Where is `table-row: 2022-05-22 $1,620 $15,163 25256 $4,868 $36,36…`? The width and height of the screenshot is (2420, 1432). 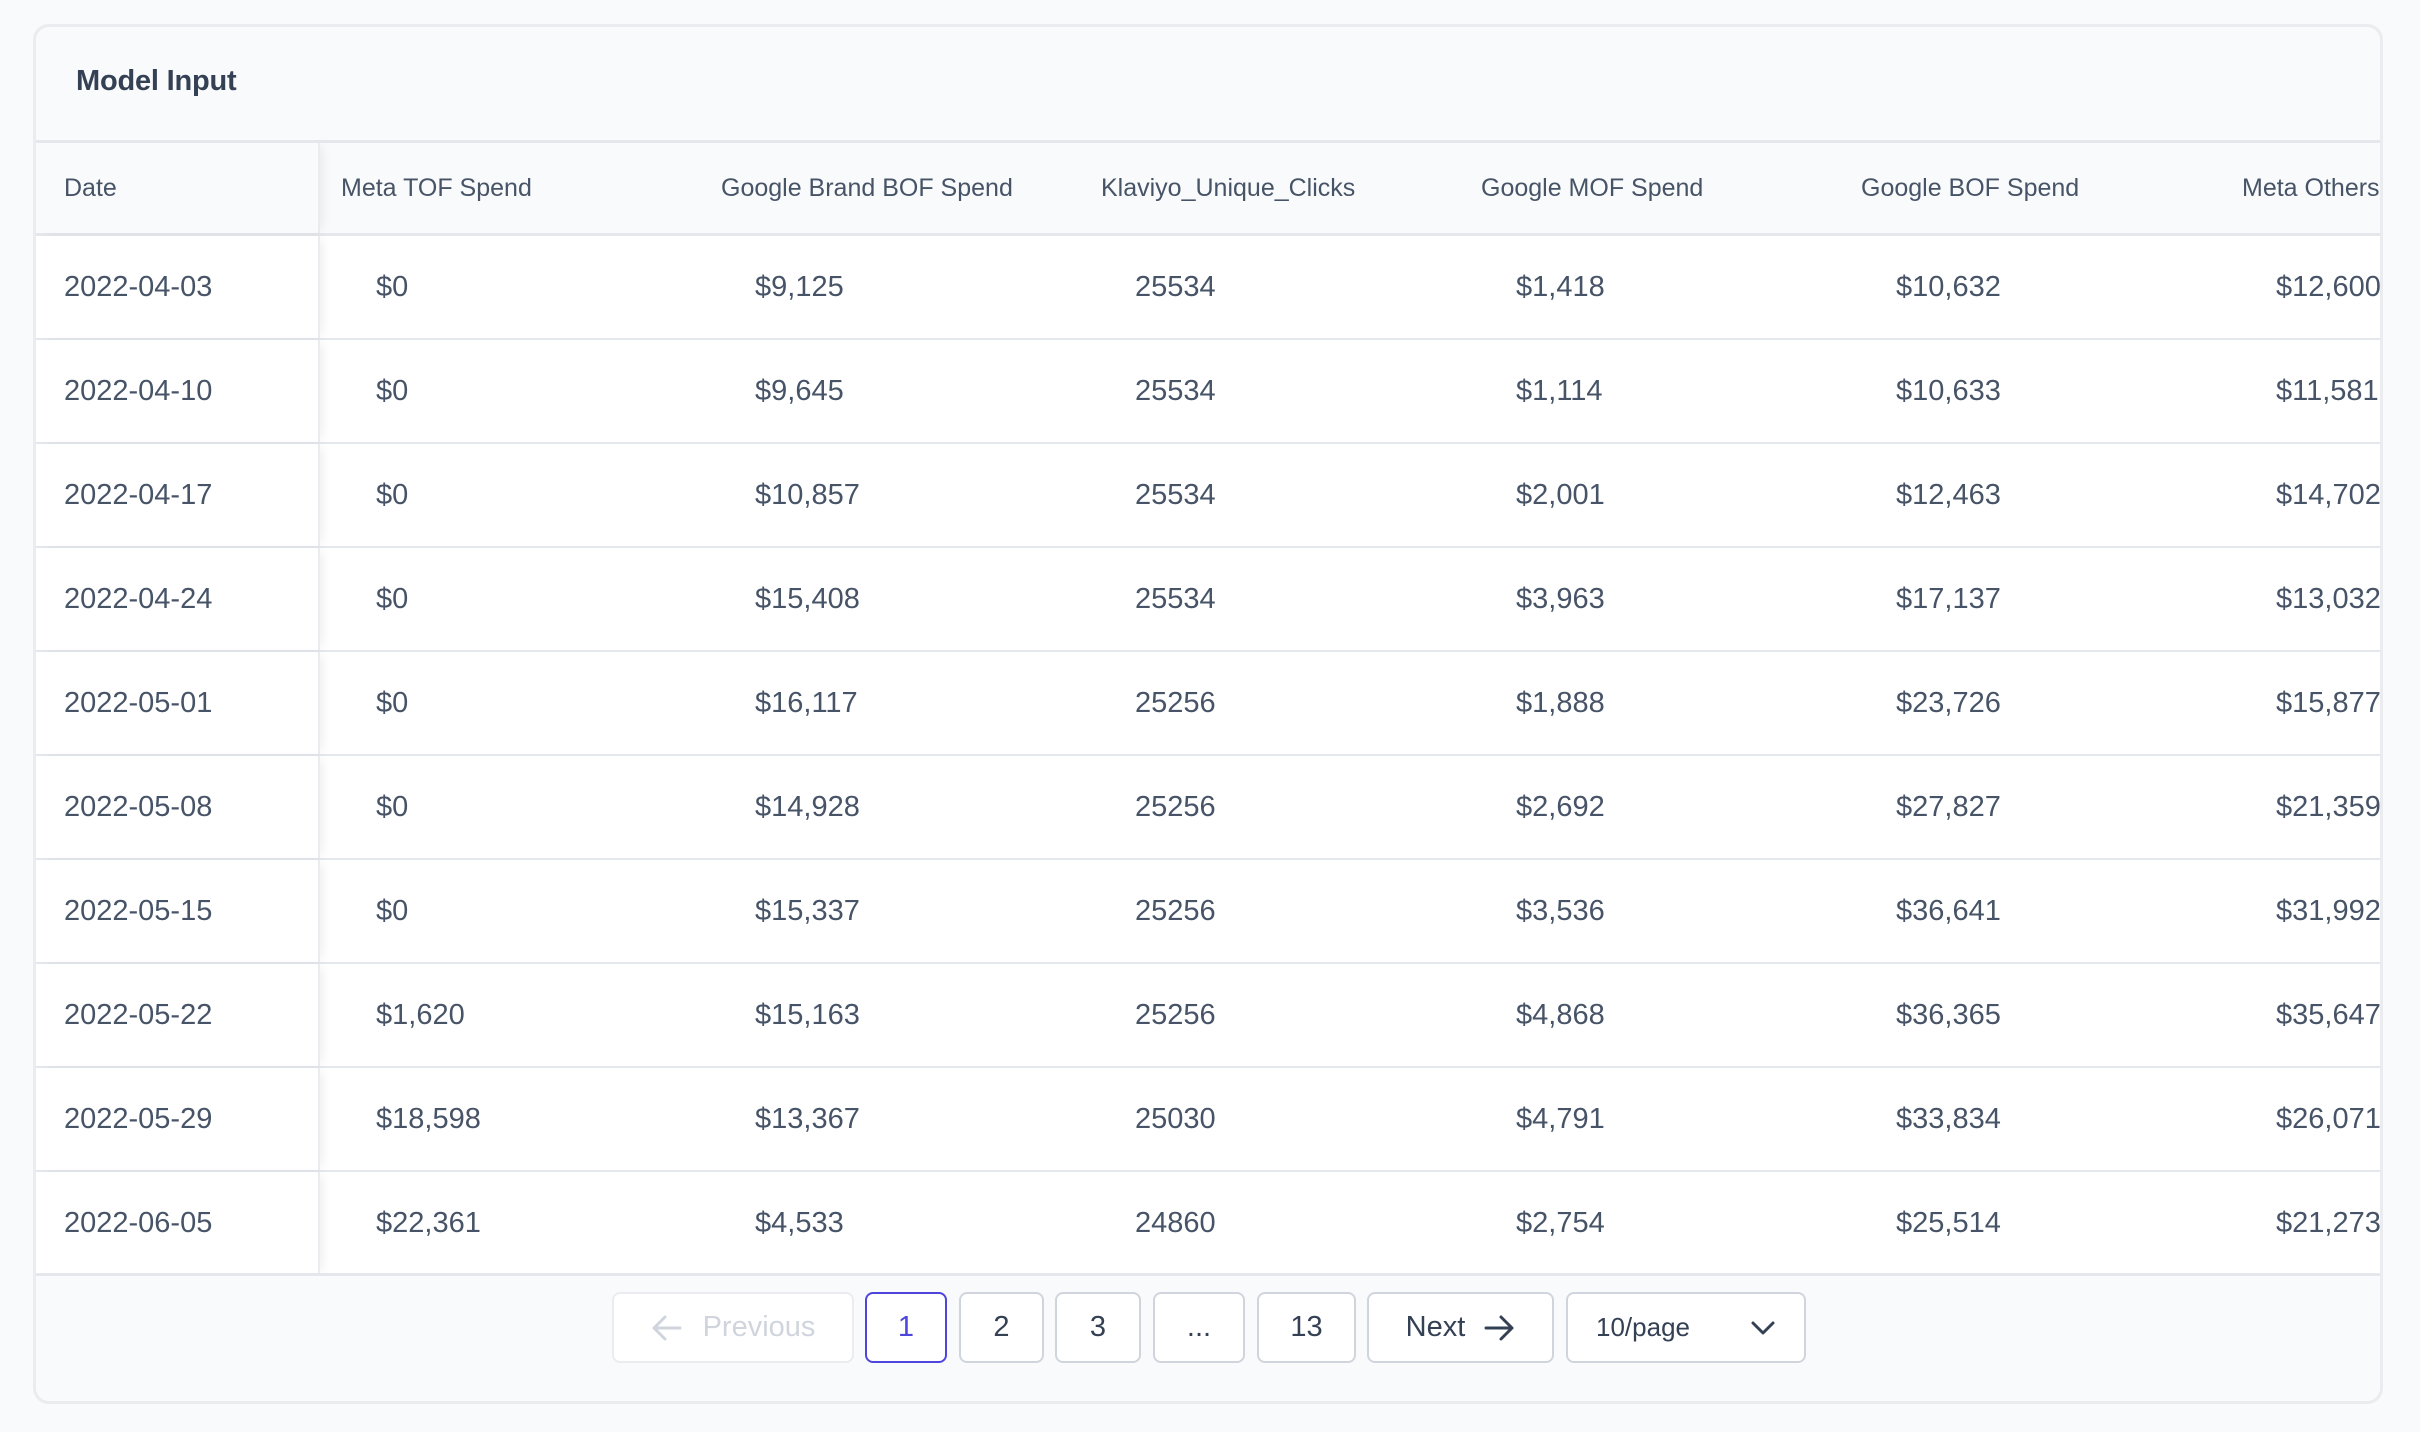 table-row: 2022-05-22 $1,620 $15,163 25256 $4,868 $36,36… is located at coordinates (1208, 1016).